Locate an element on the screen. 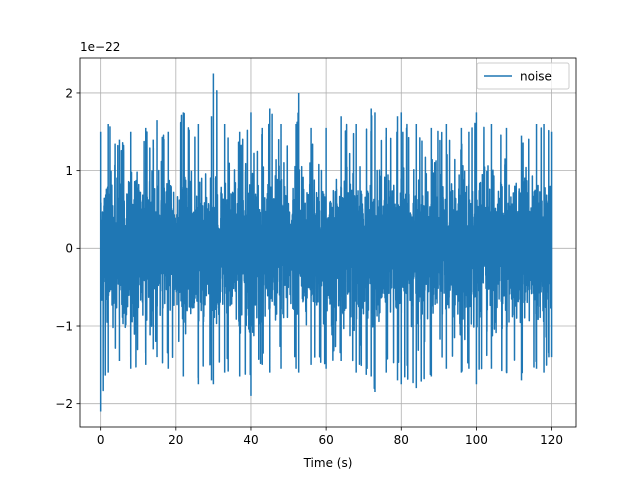  y-offset-text: 1e−22 is located at coordinates (100, 47).